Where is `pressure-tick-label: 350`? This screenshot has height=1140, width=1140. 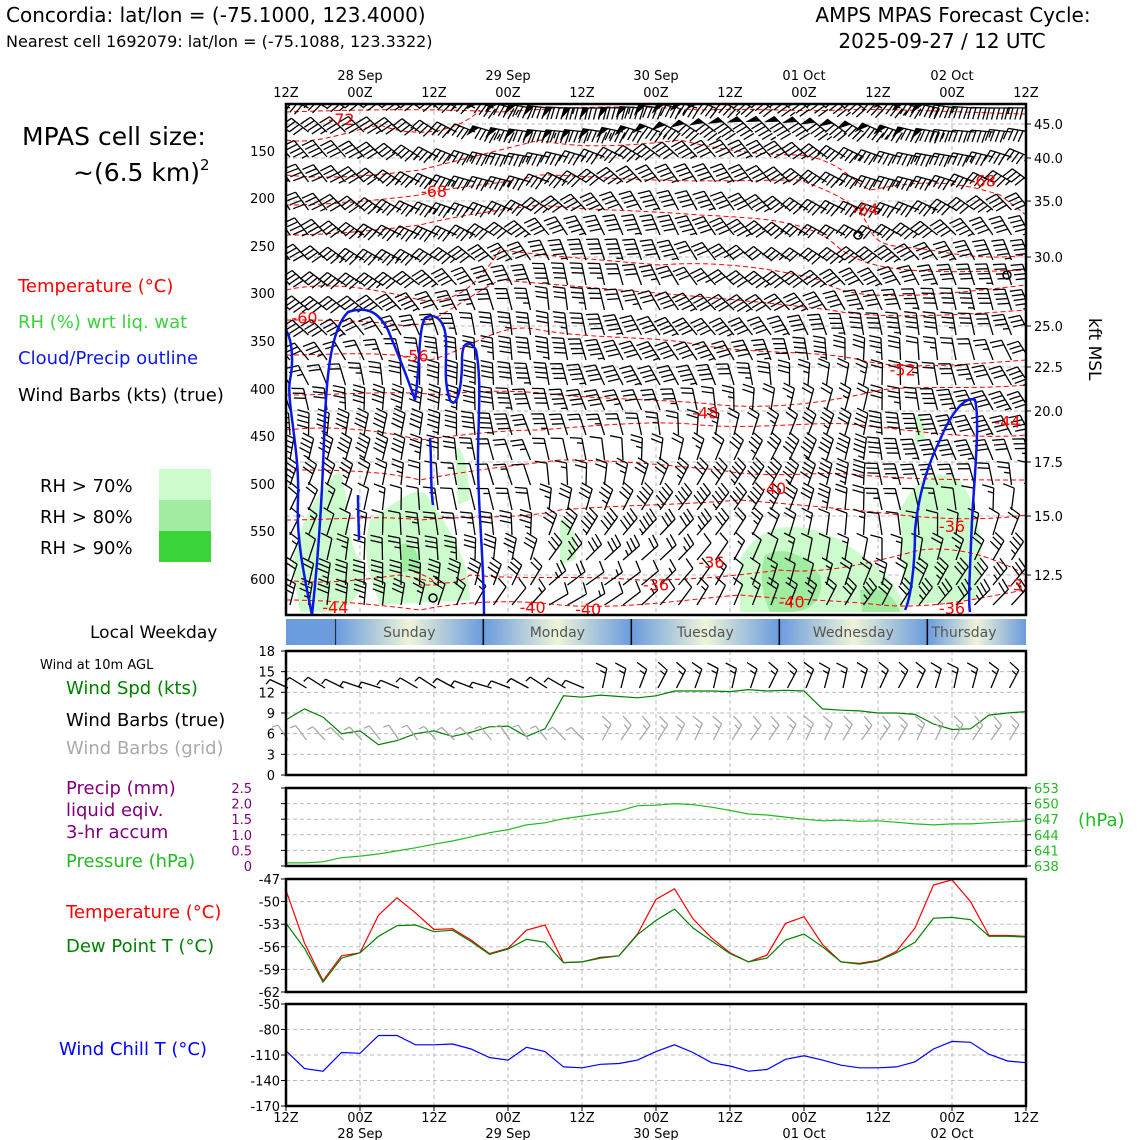 pressure-tick-label: 350 is located at coordinates (262, 342).